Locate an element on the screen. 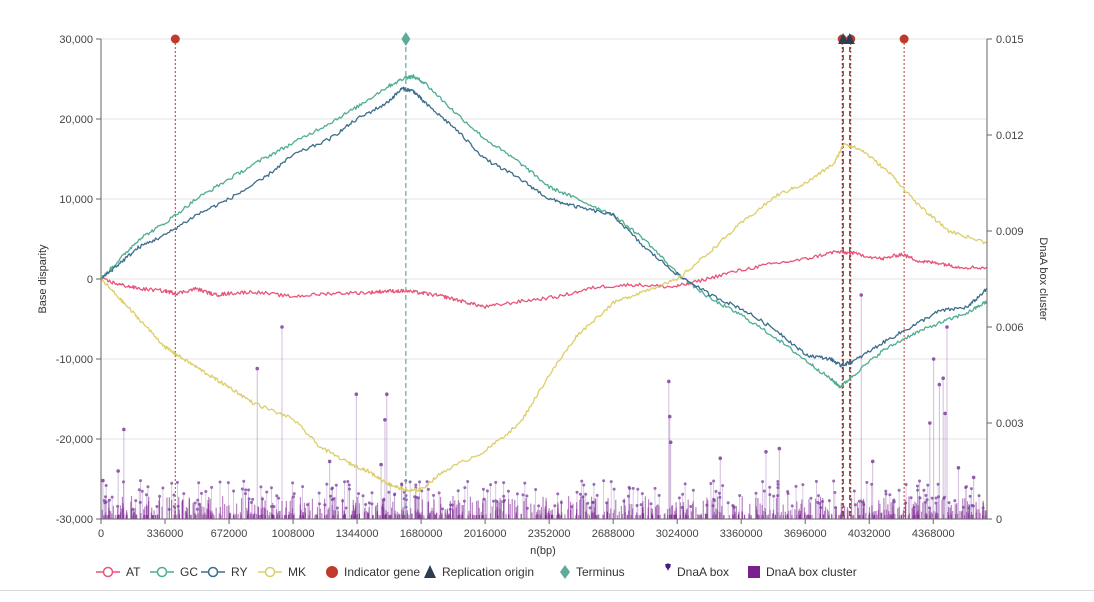 This screenshot has width=1094, height=602. x-tick-label: 1680000 is located at coordinates (421, 534).